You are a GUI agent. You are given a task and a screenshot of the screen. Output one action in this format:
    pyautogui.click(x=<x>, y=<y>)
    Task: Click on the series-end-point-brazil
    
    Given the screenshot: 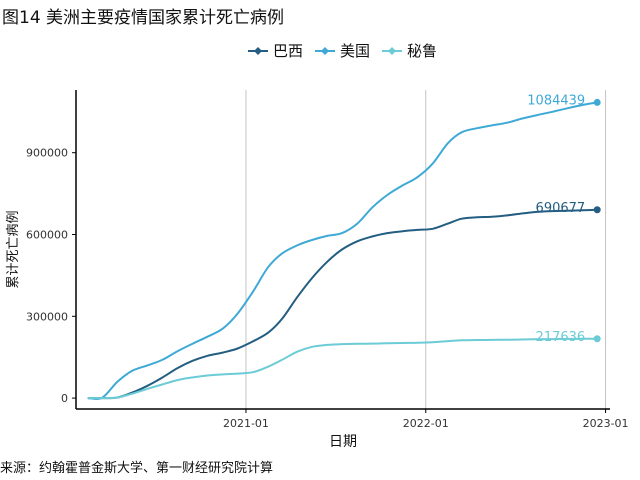 What is the action you would take?
    pyautogui.click(x=597, y=210)
    